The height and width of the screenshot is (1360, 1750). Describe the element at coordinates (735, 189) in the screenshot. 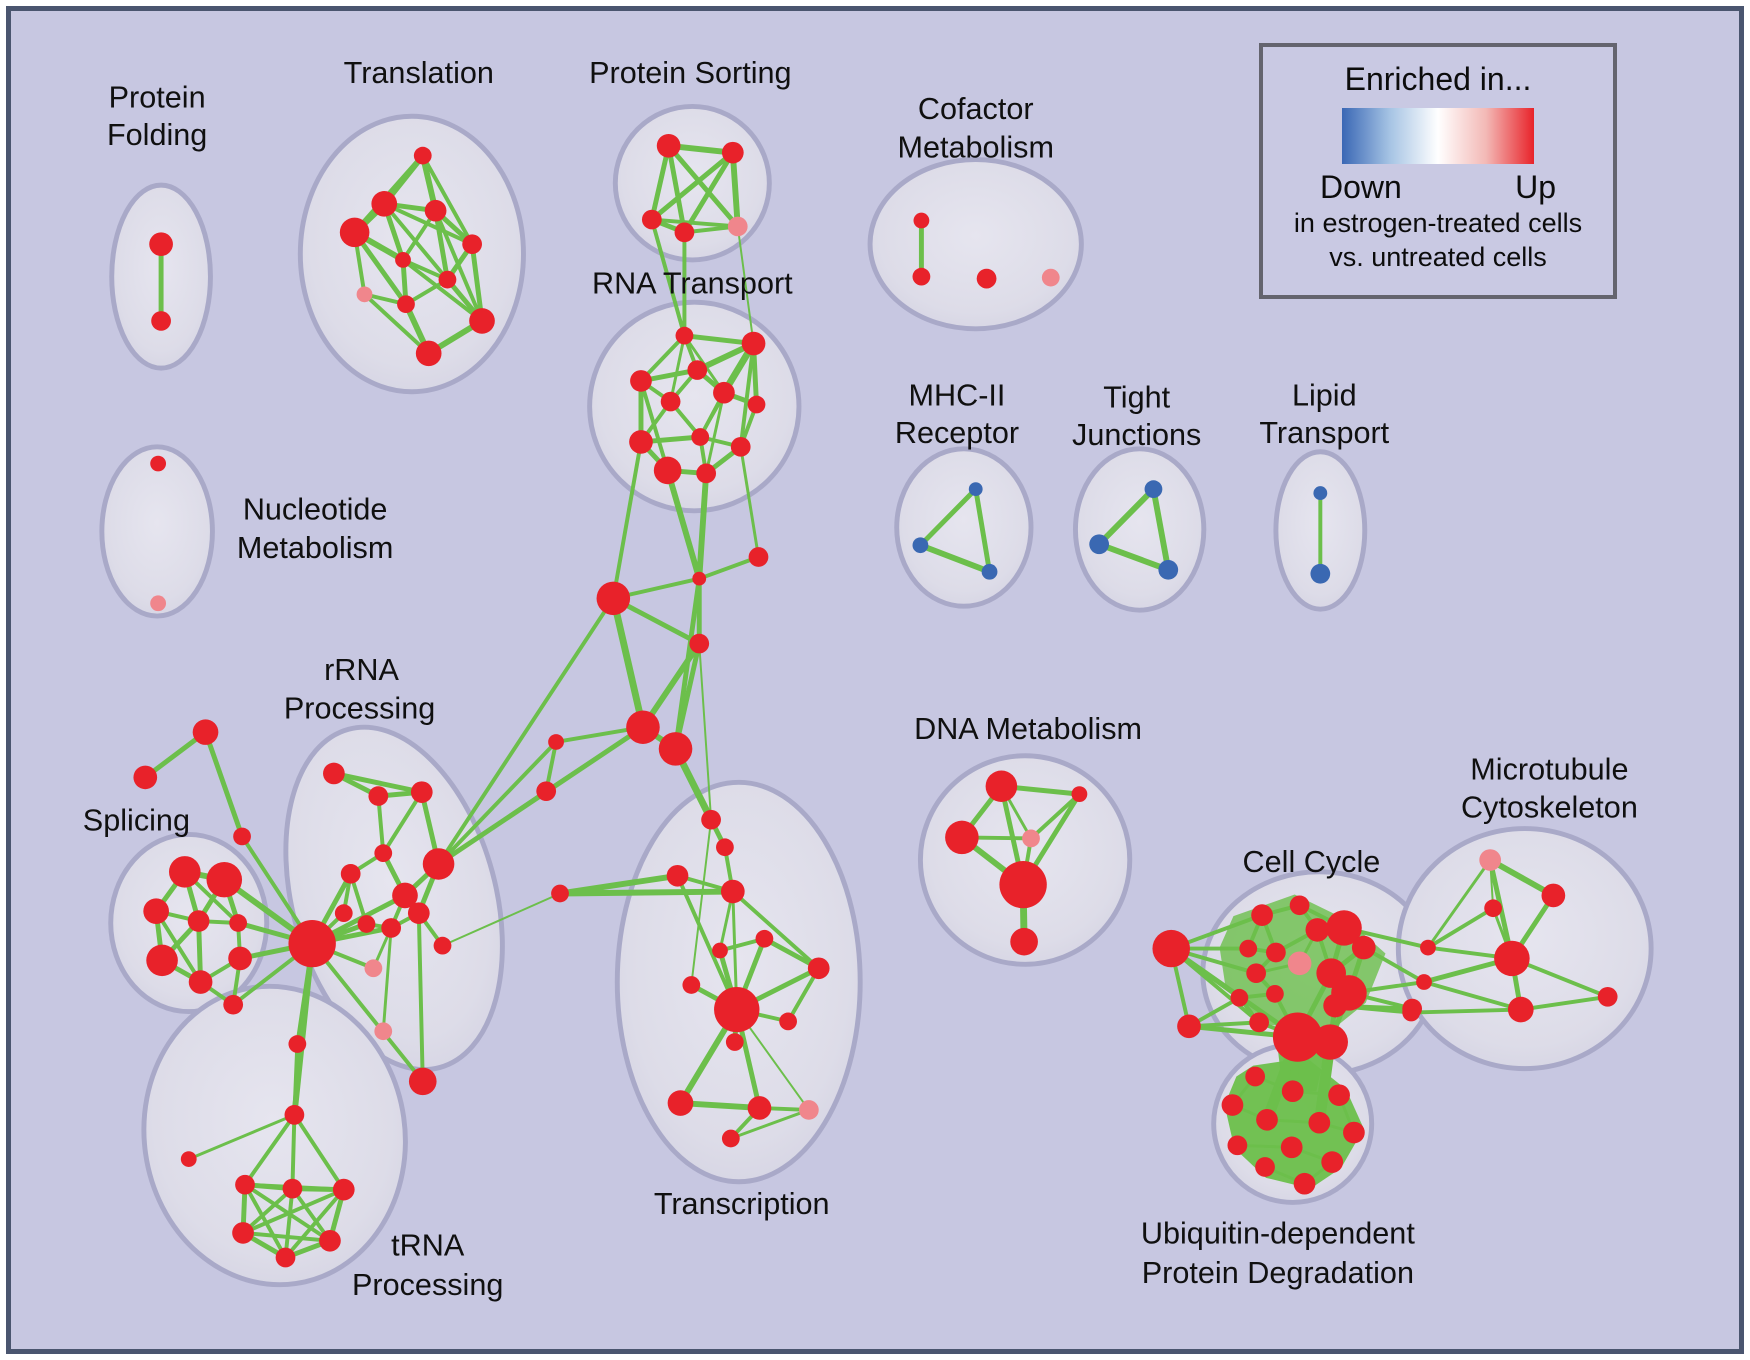

I see `edge-ps2-ps5` at that location.